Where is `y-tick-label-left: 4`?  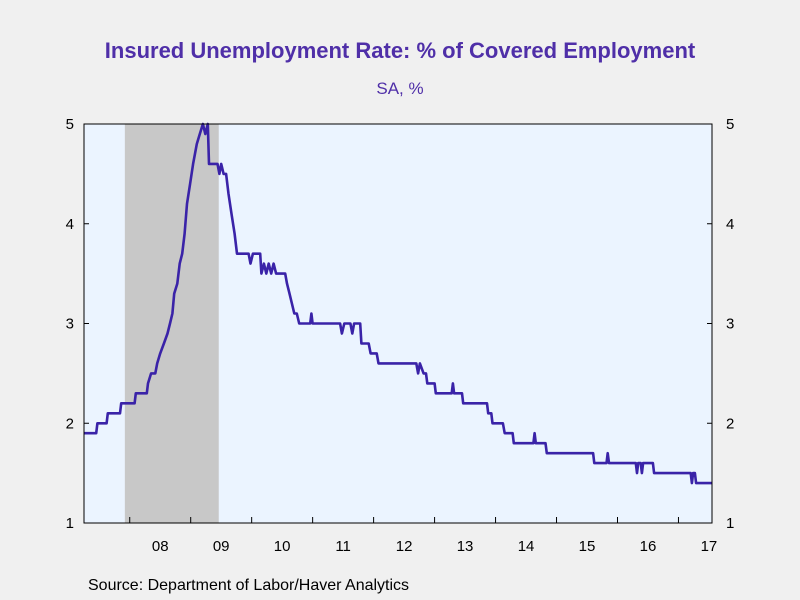
y-tick-label-left: 4 is located at coordinates (70, 224).